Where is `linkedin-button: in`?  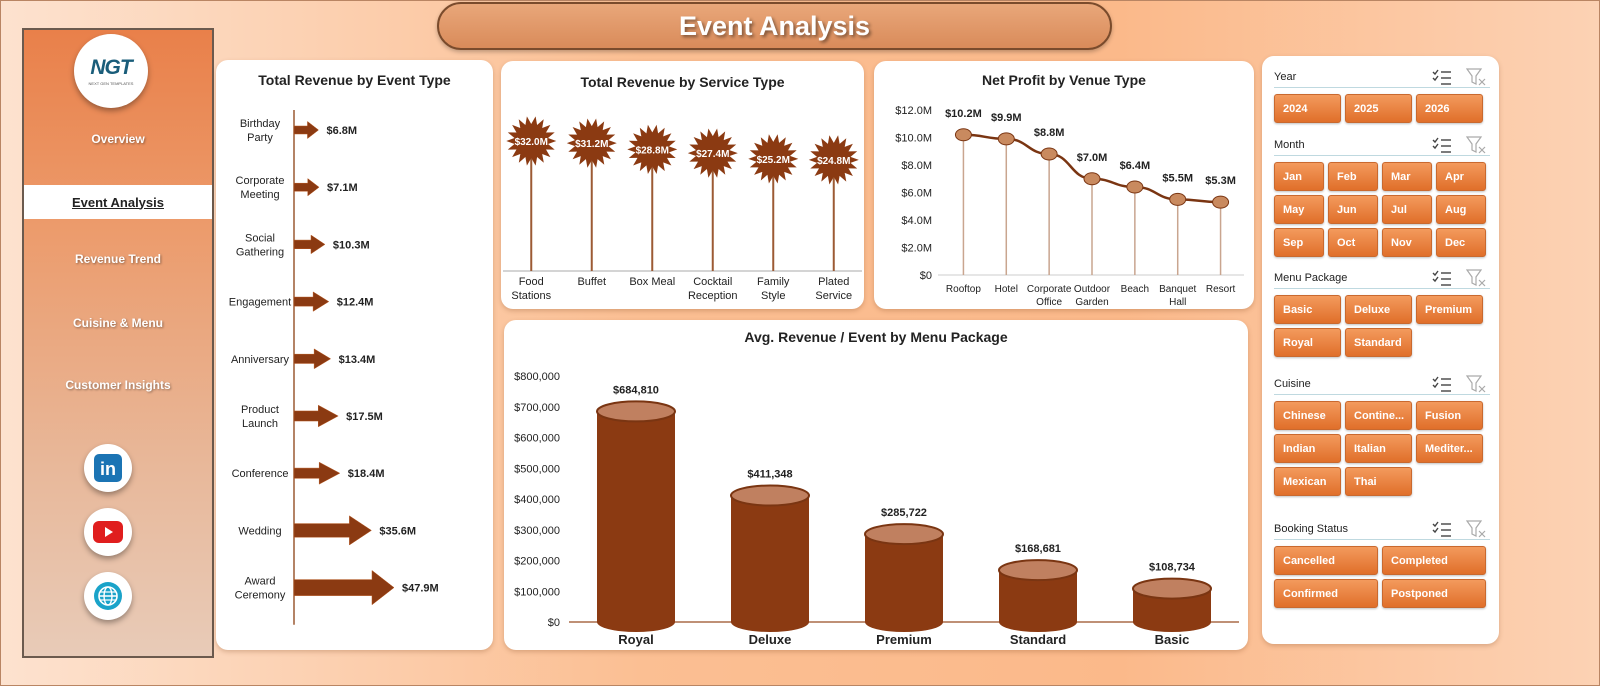 linkedin-button: in is located at coordinates (108, 468).